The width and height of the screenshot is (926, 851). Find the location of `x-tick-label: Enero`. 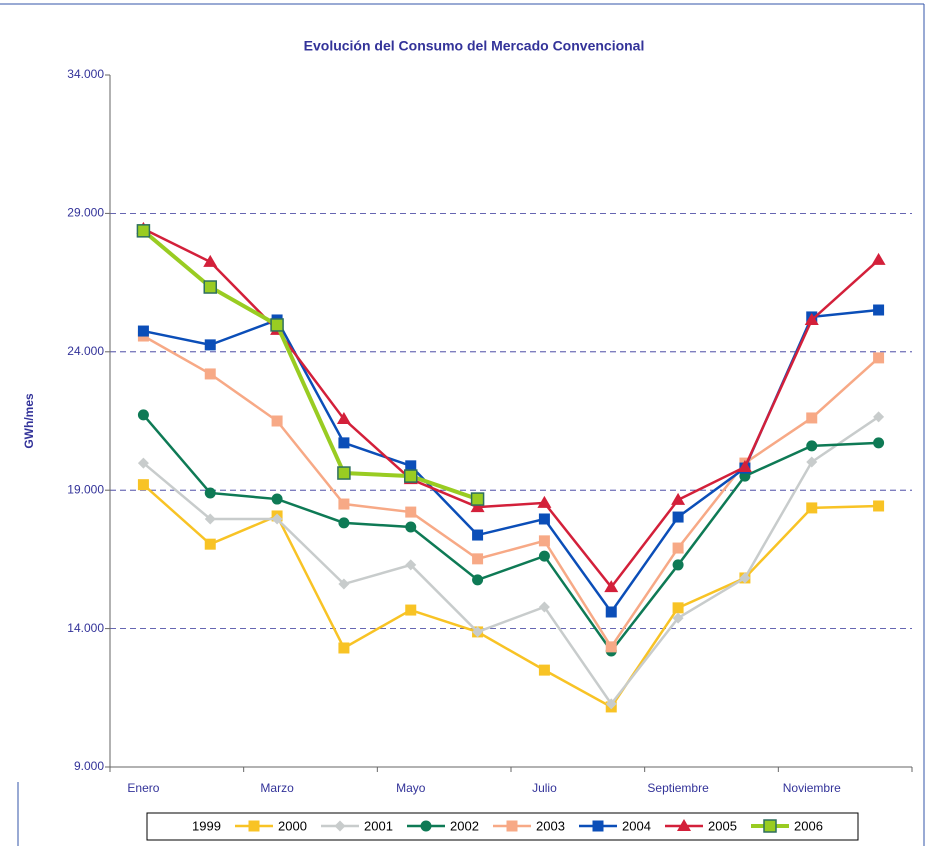

x-tick-label: Enero is located at coordinates (143, 788).